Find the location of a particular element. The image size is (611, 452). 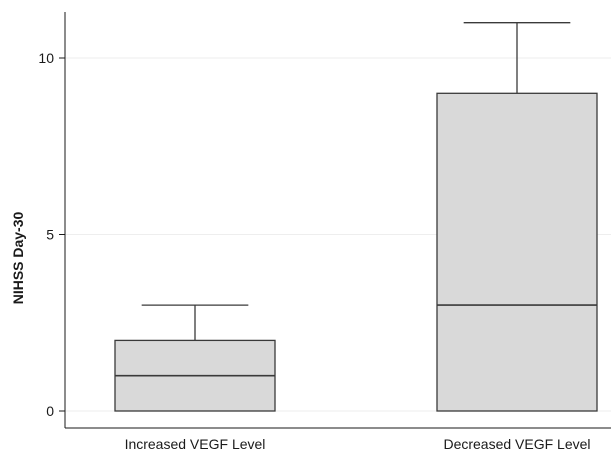

y-ticks: 0 5 10 is located at coordinates (51, 234).